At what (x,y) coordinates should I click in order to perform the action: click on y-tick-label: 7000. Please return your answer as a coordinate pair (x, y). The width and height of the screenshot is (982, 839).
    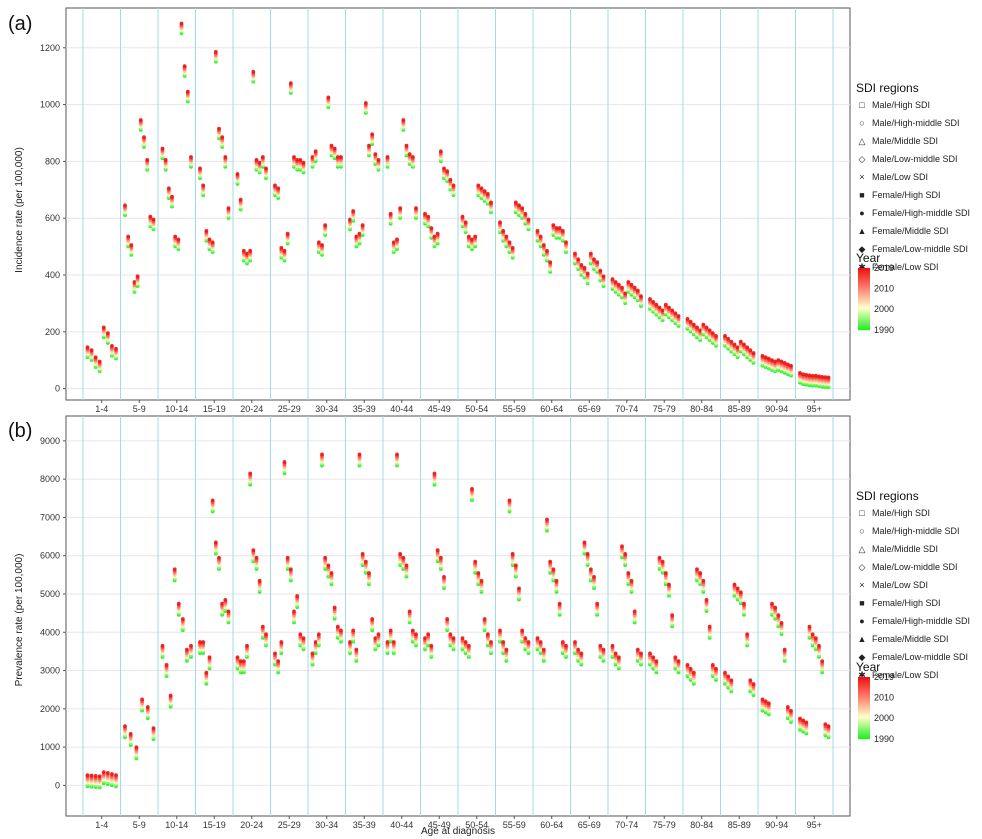
    Looking at the image, I should click on (50, 517).